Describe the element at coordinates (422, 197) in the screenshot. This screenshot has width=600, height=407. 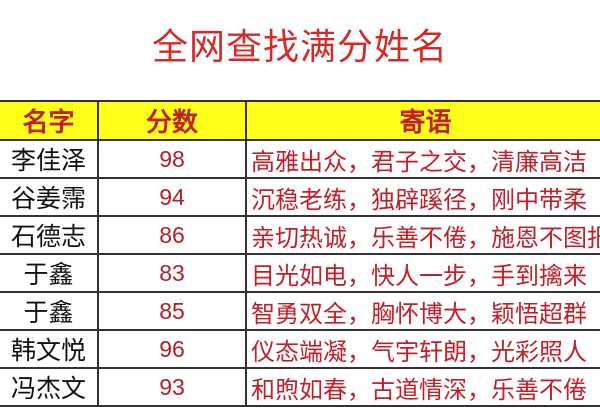
I see `message-cell: 沉稳老练，独辟蹊径，刚中带柔` at that location.